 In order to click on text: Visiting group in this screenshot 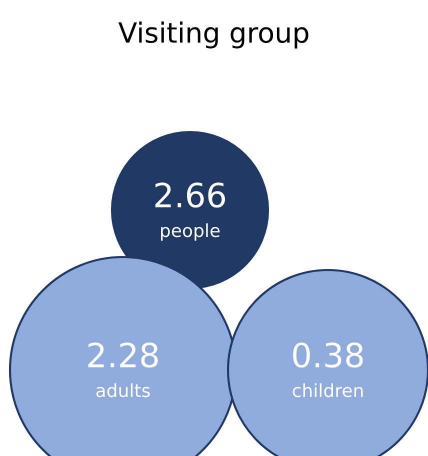, I will do `click(213, 35)`.